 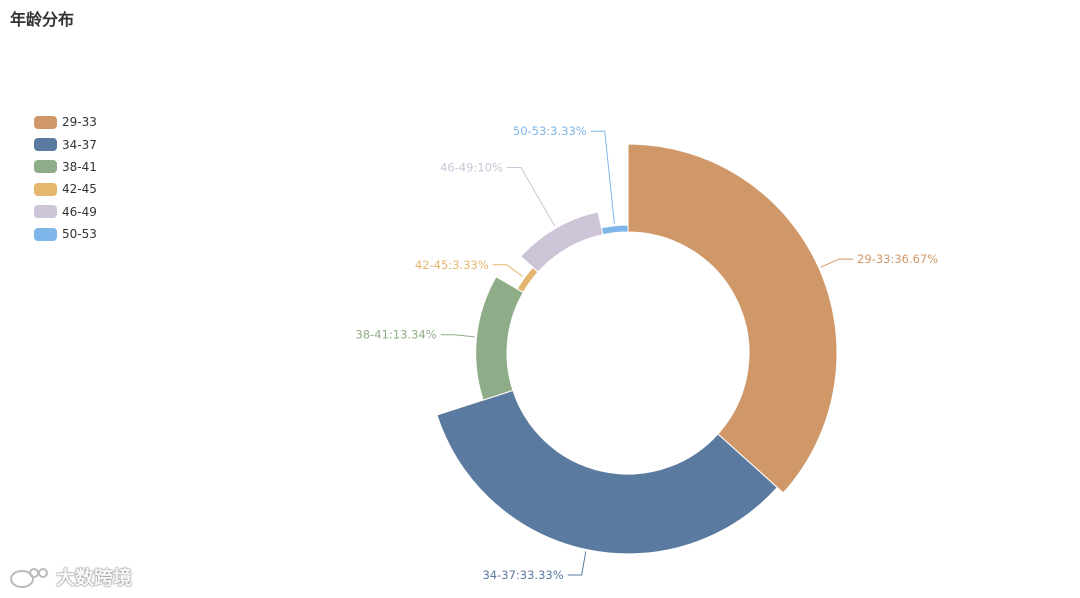 What do you see at coordinates (550, 131) in the screenshot?
I see `data-label-50-53: 50-53:3.33%` at bounding box center [550, 131].